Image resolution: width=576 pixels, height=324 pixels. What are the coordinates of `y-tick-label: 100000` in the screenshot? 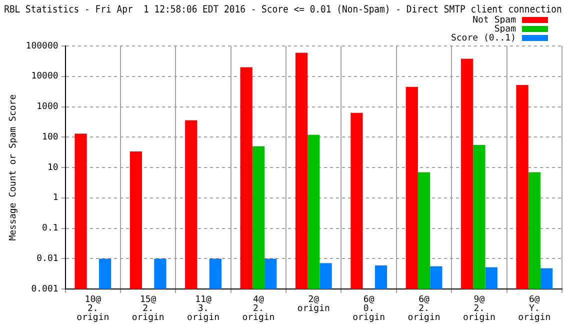 It's located at (42, 46).